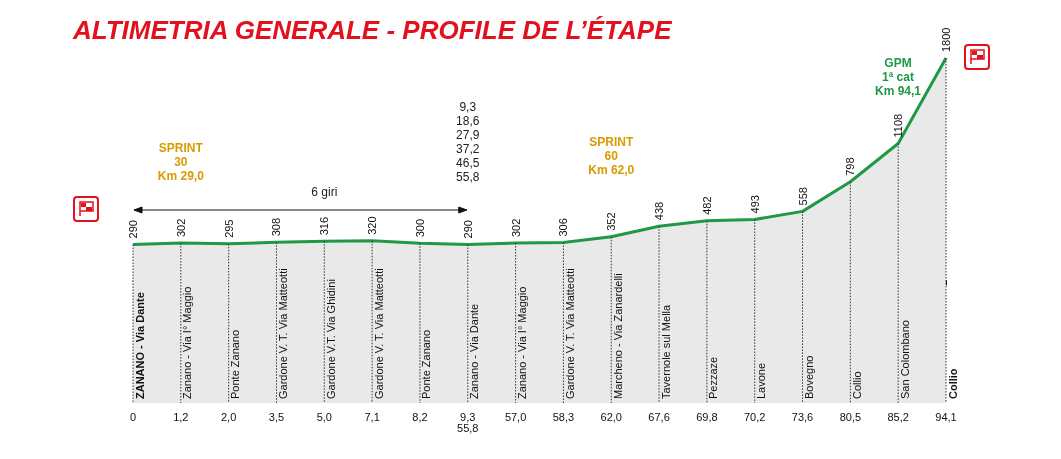  What do you see at coordinates (707, 416) in the screenshot?
I see `x-tick-label: 69,8` at bounding box center [707, 416].